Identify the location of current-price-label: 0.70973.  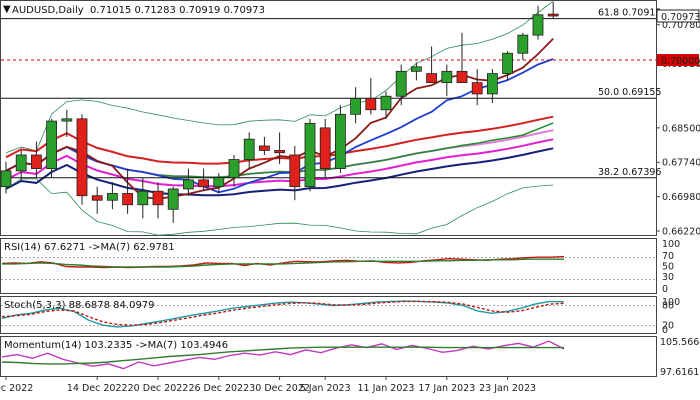
(680, 17).